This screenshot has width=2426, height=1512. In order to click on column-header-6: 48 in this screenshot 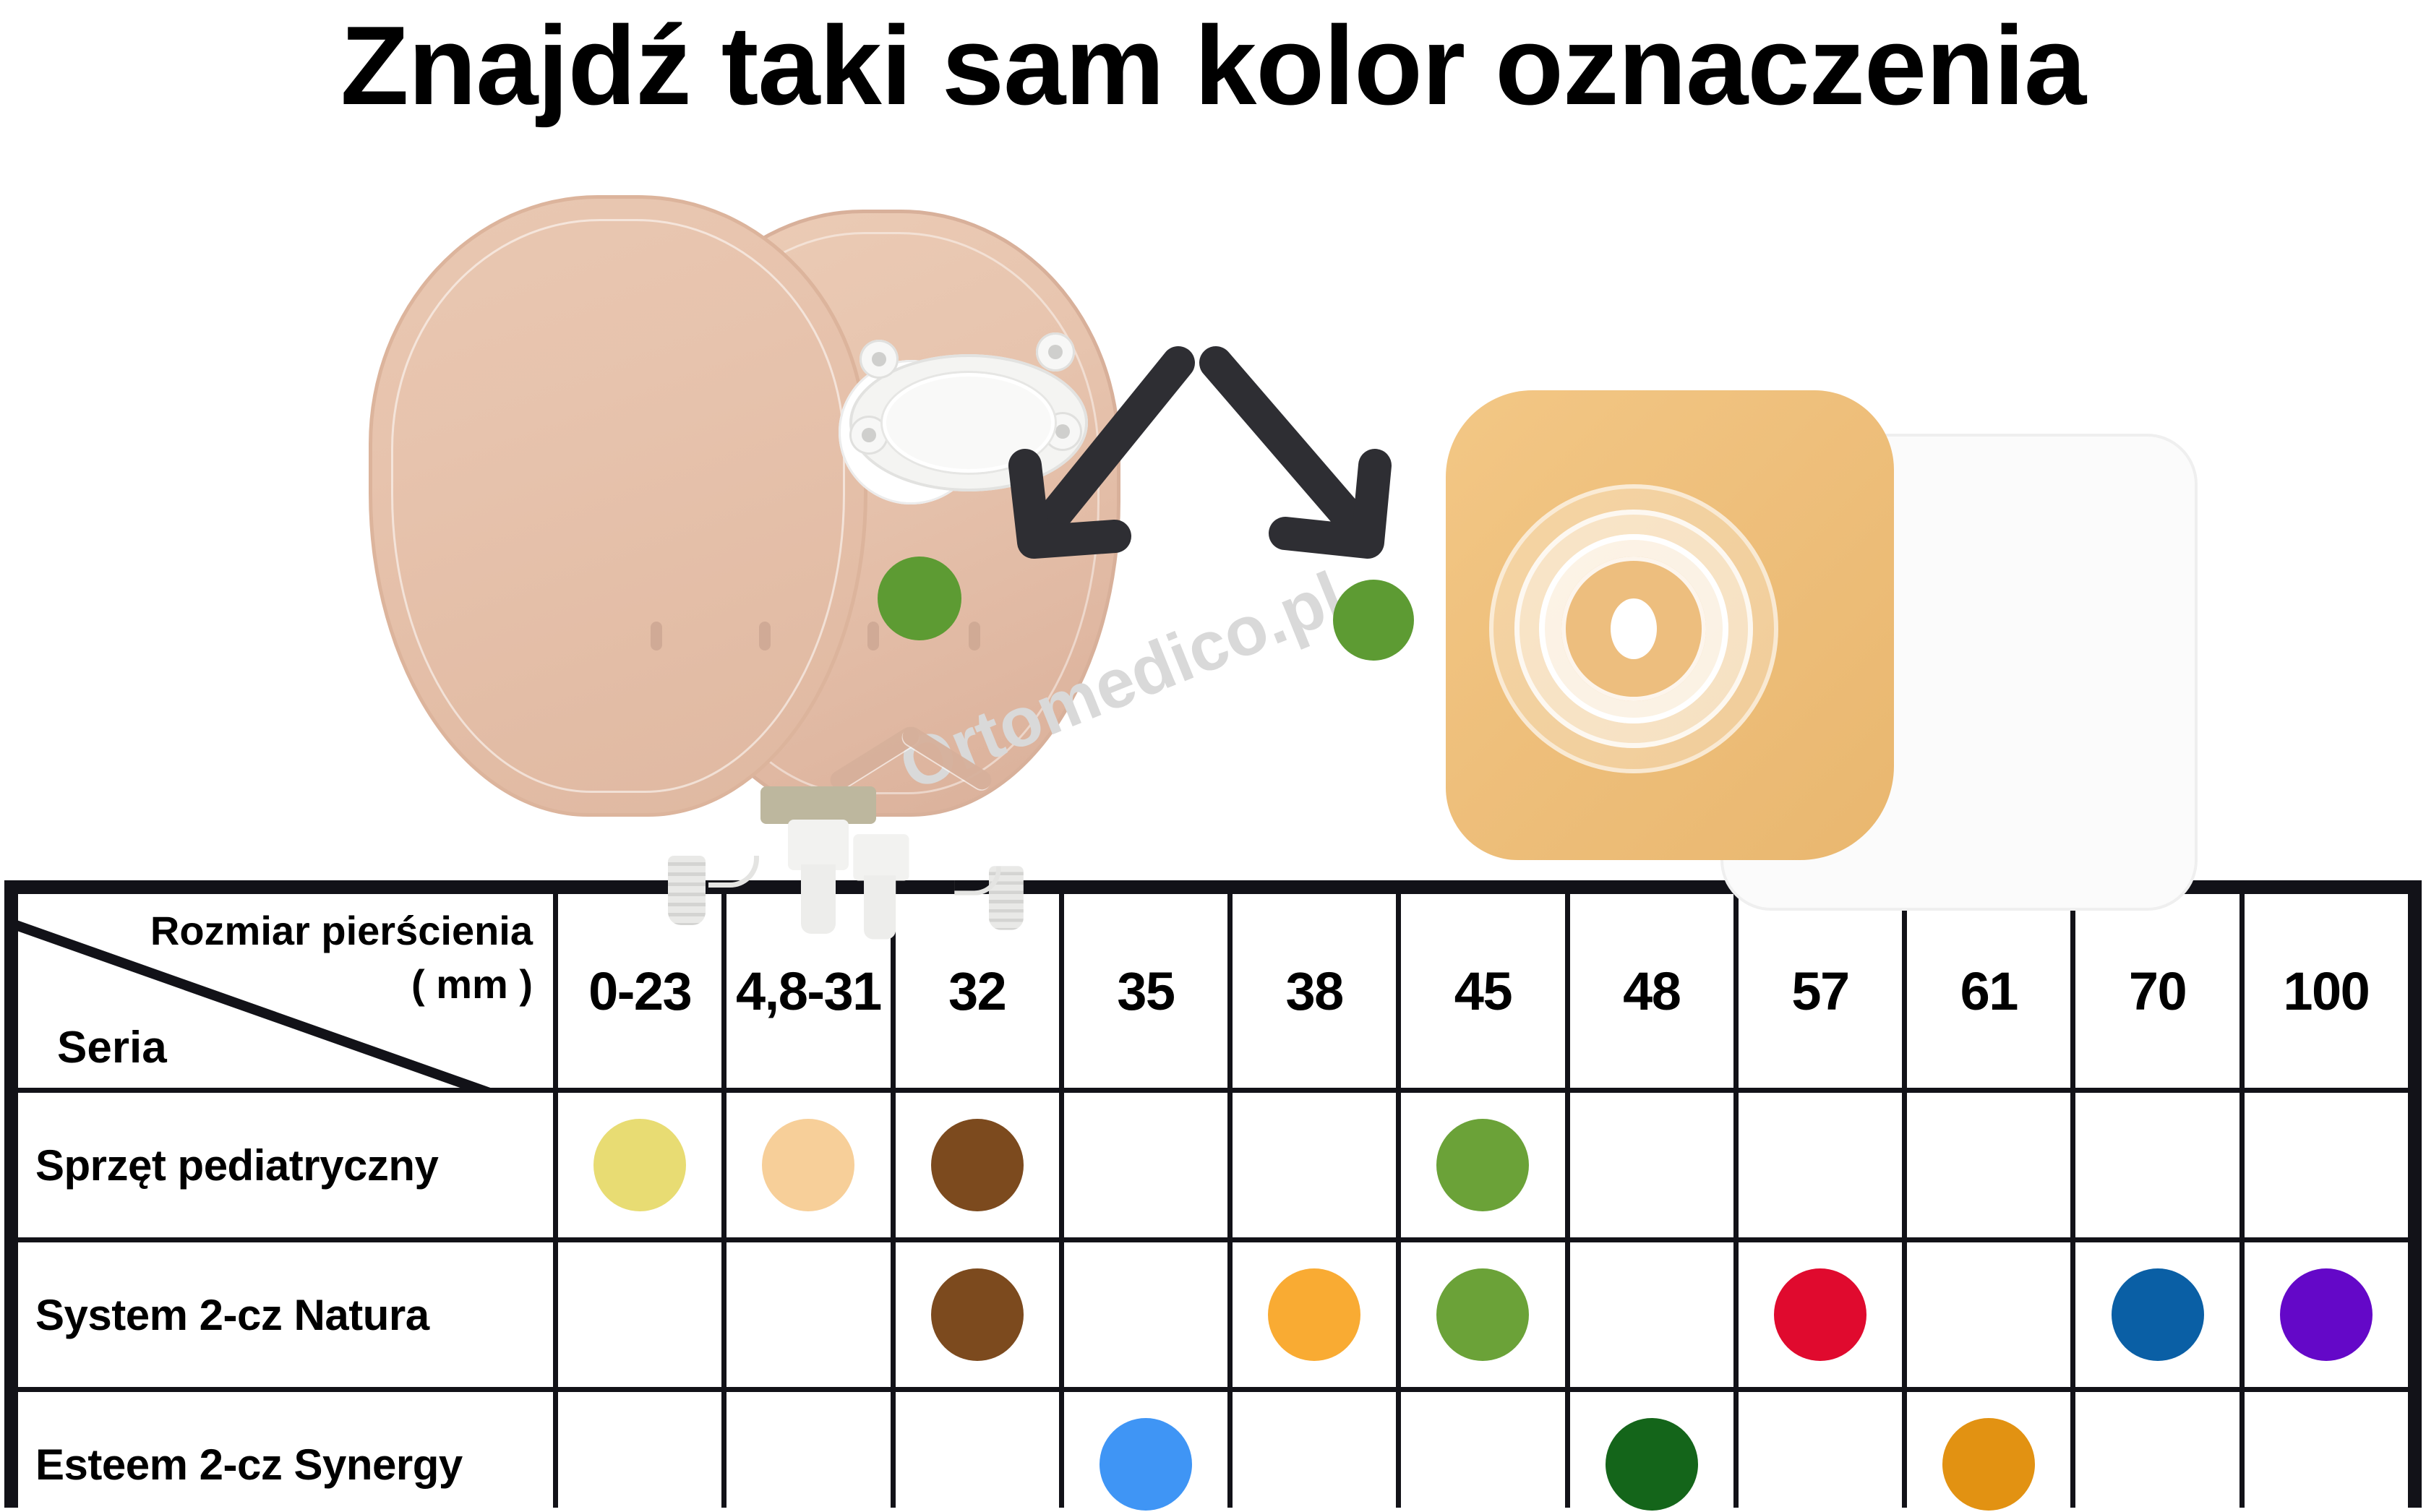, I will do `click(1651, 991)`.